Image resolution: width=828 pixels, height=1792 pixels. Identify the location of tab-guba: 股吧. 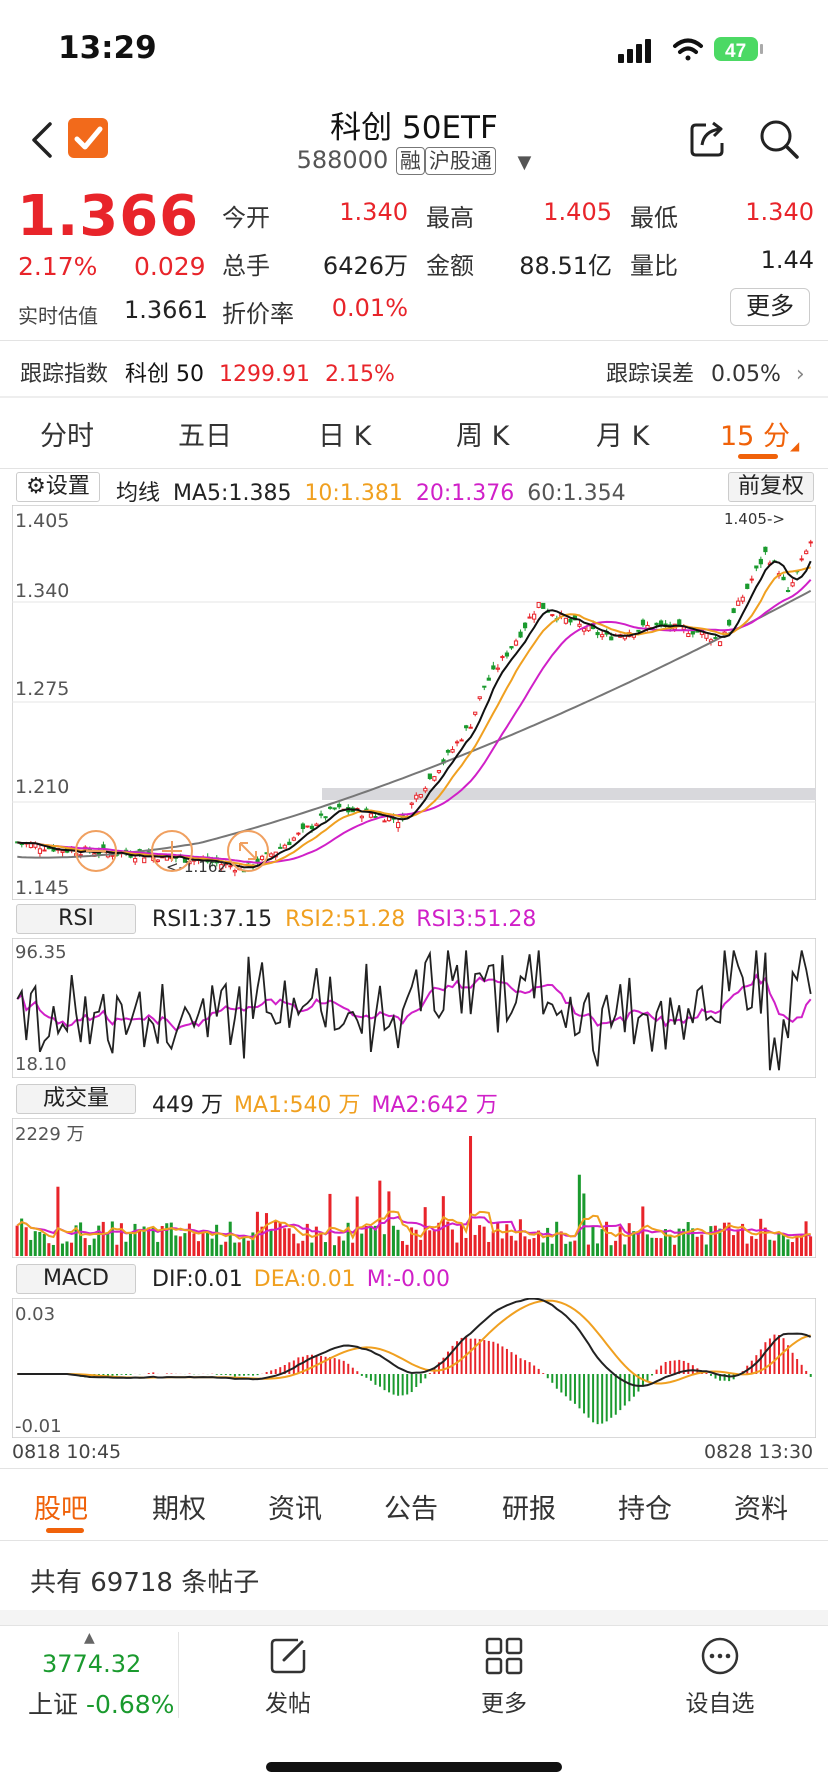
(61, 1509).